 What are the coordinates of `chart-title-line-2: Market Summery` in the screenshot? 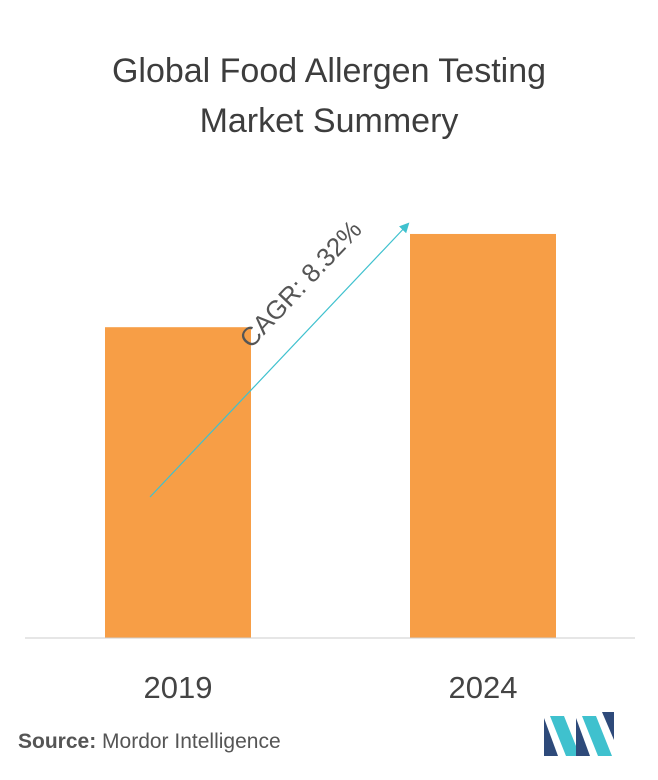 It's located at (329, 121).